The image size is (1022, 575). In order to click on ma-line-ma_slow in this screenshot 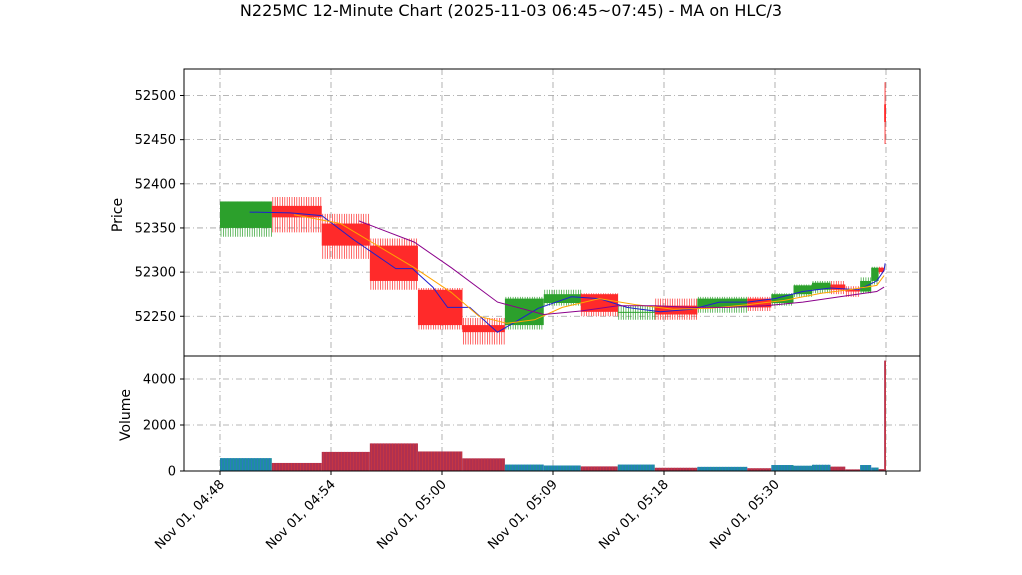, I will do `click(621, 268)`.